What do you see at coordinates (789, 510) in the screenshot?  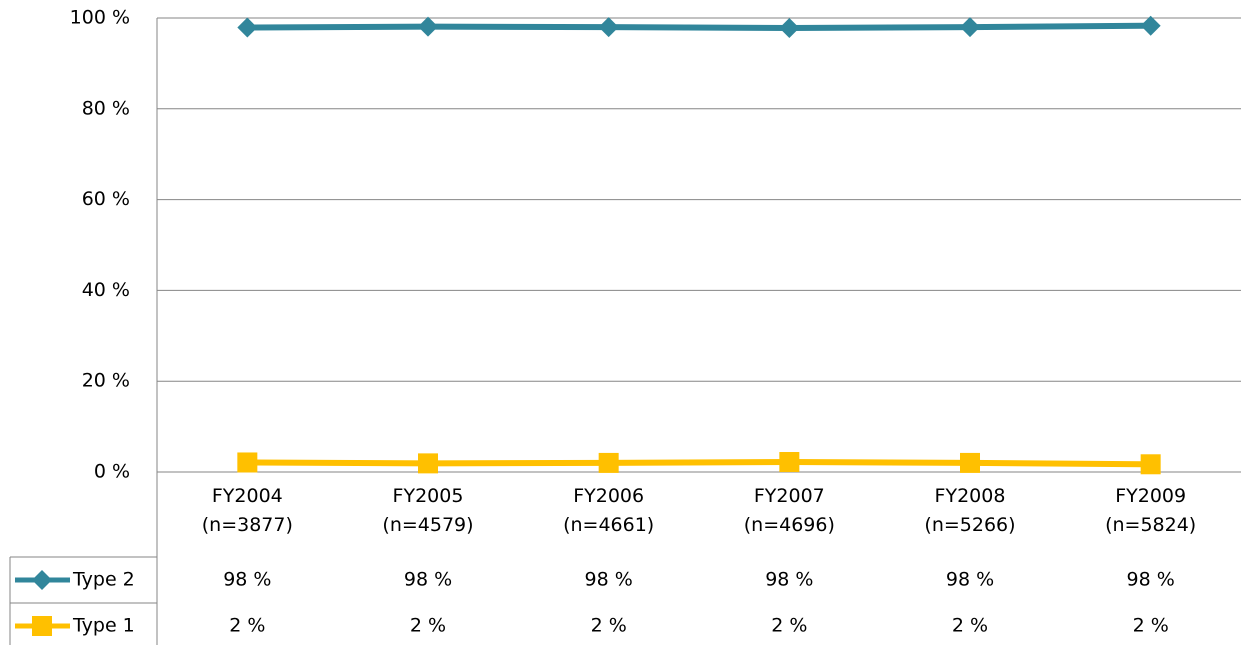 I see `x-tick-label: FY2007 (n=4696)` at bounding box center [789, 510].